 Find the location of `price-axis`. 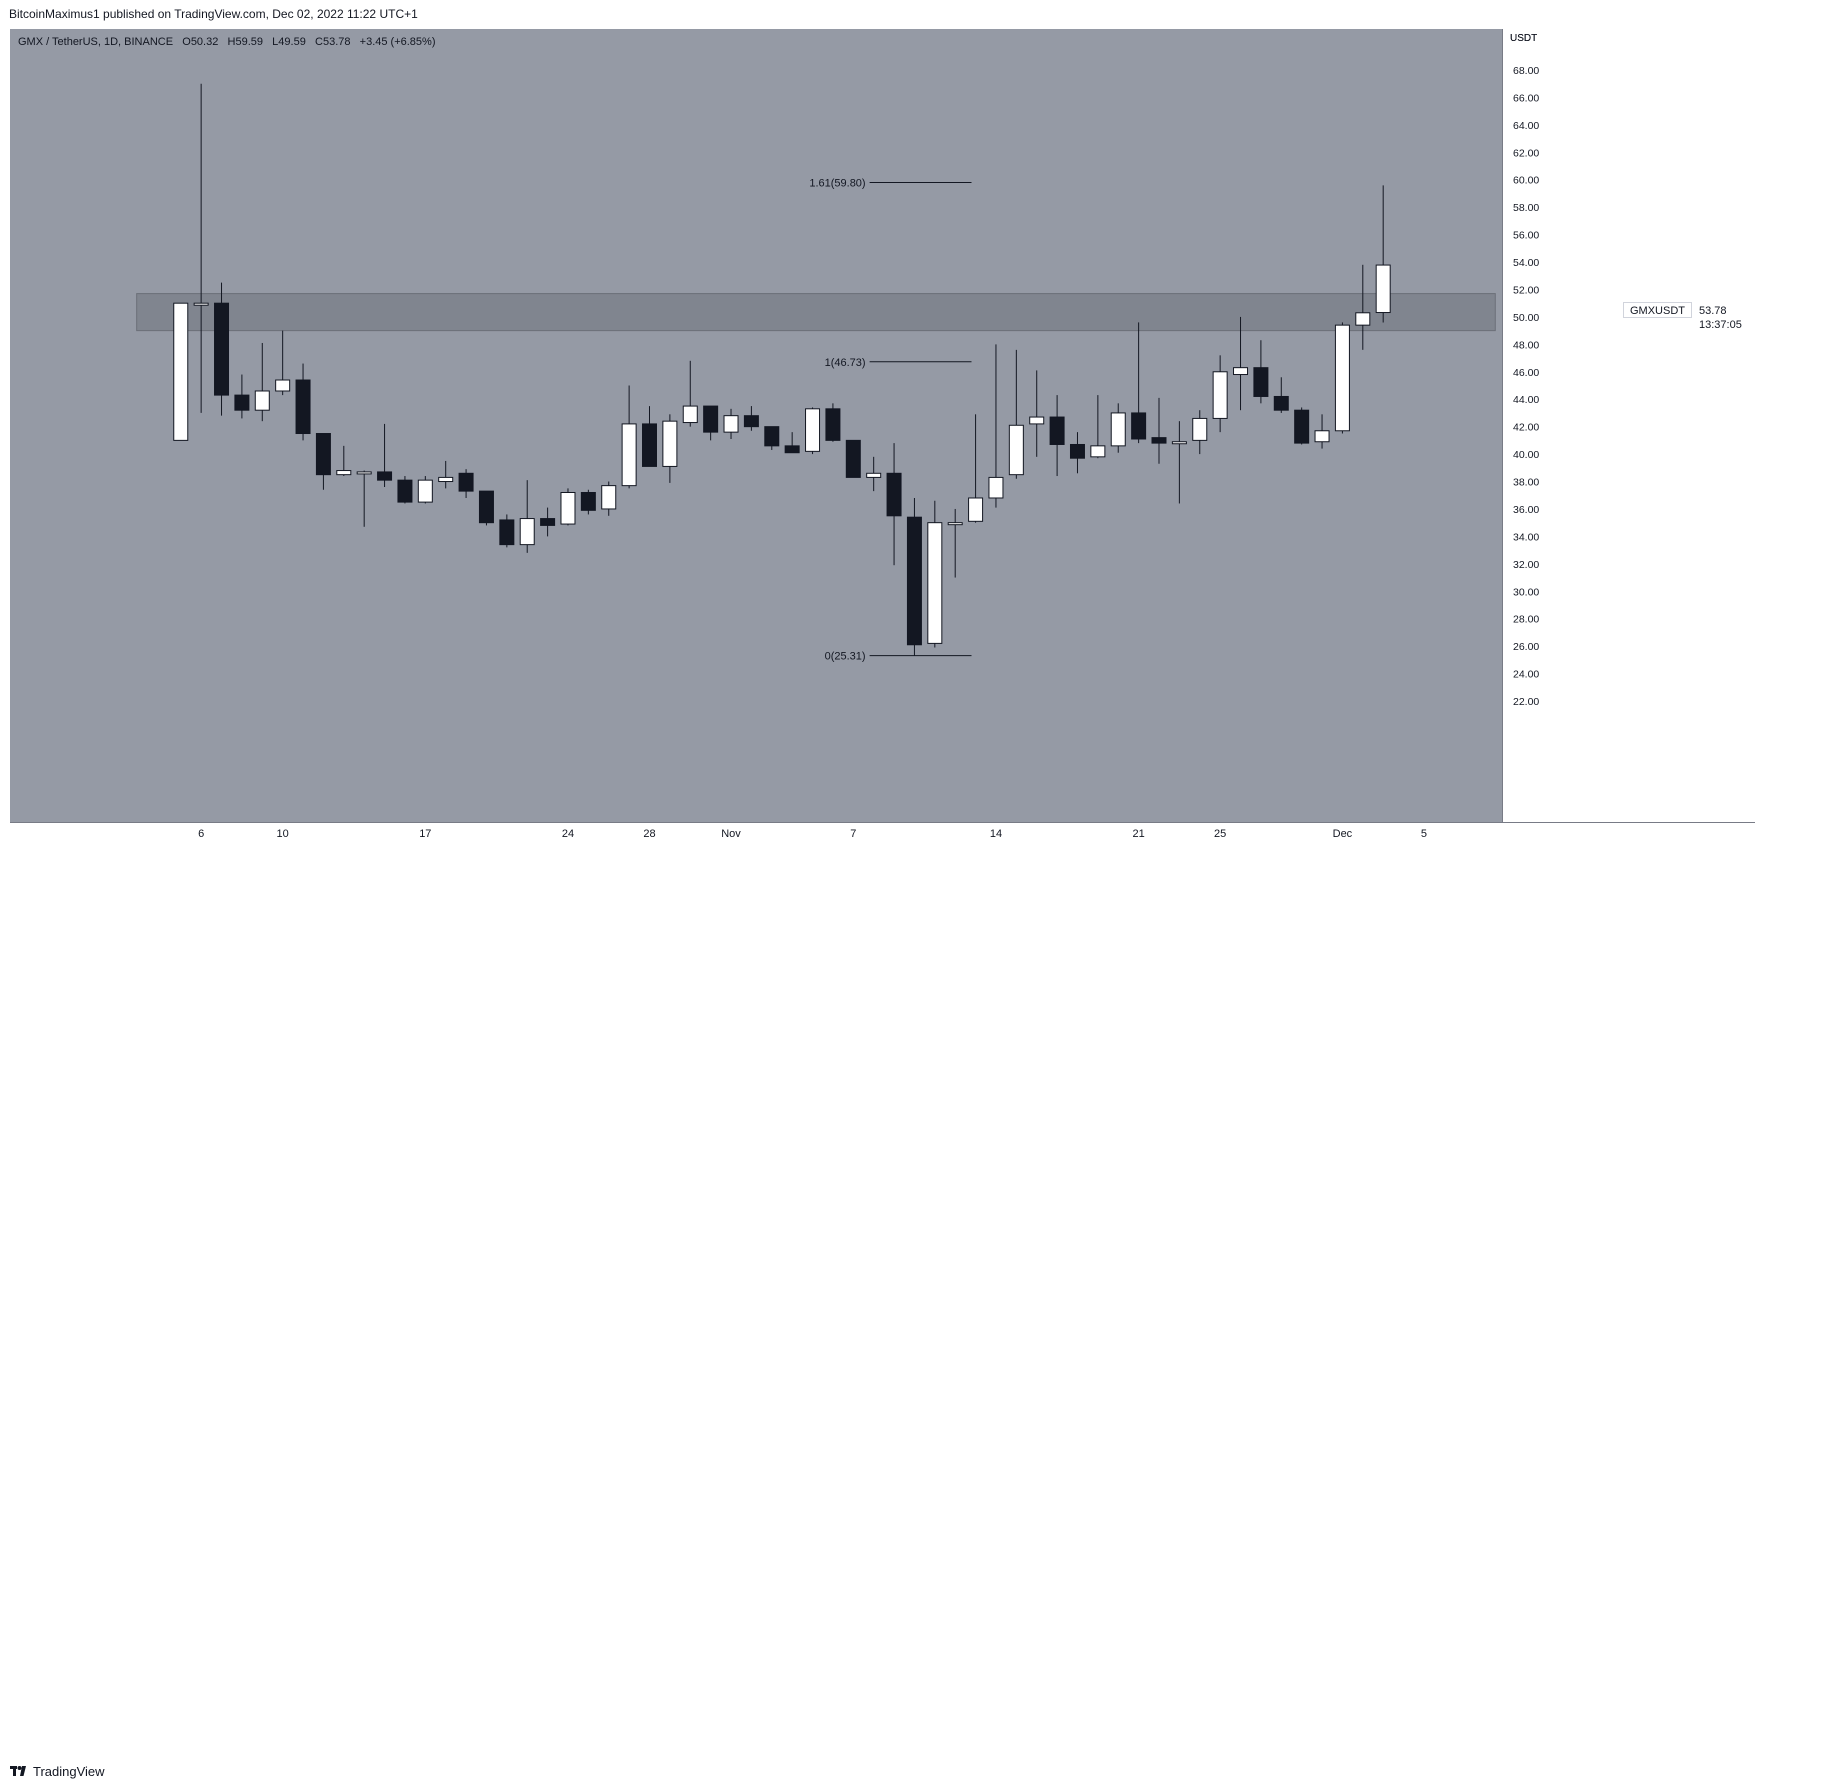

price-axis is located at coordinates (1629, 425).